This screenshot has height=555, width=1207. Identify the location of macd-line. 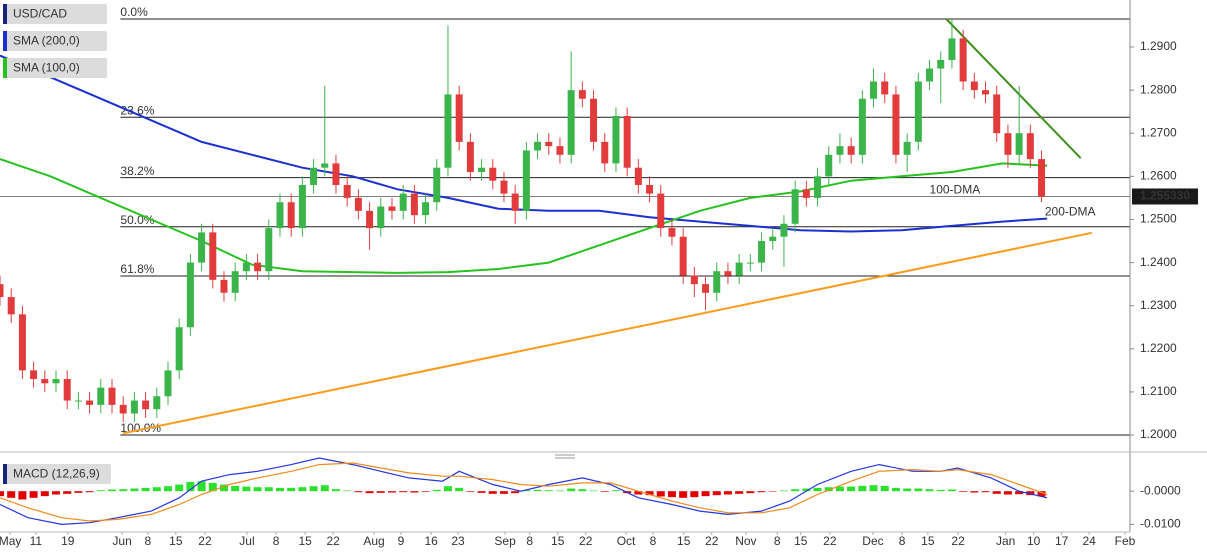
(524, 491).